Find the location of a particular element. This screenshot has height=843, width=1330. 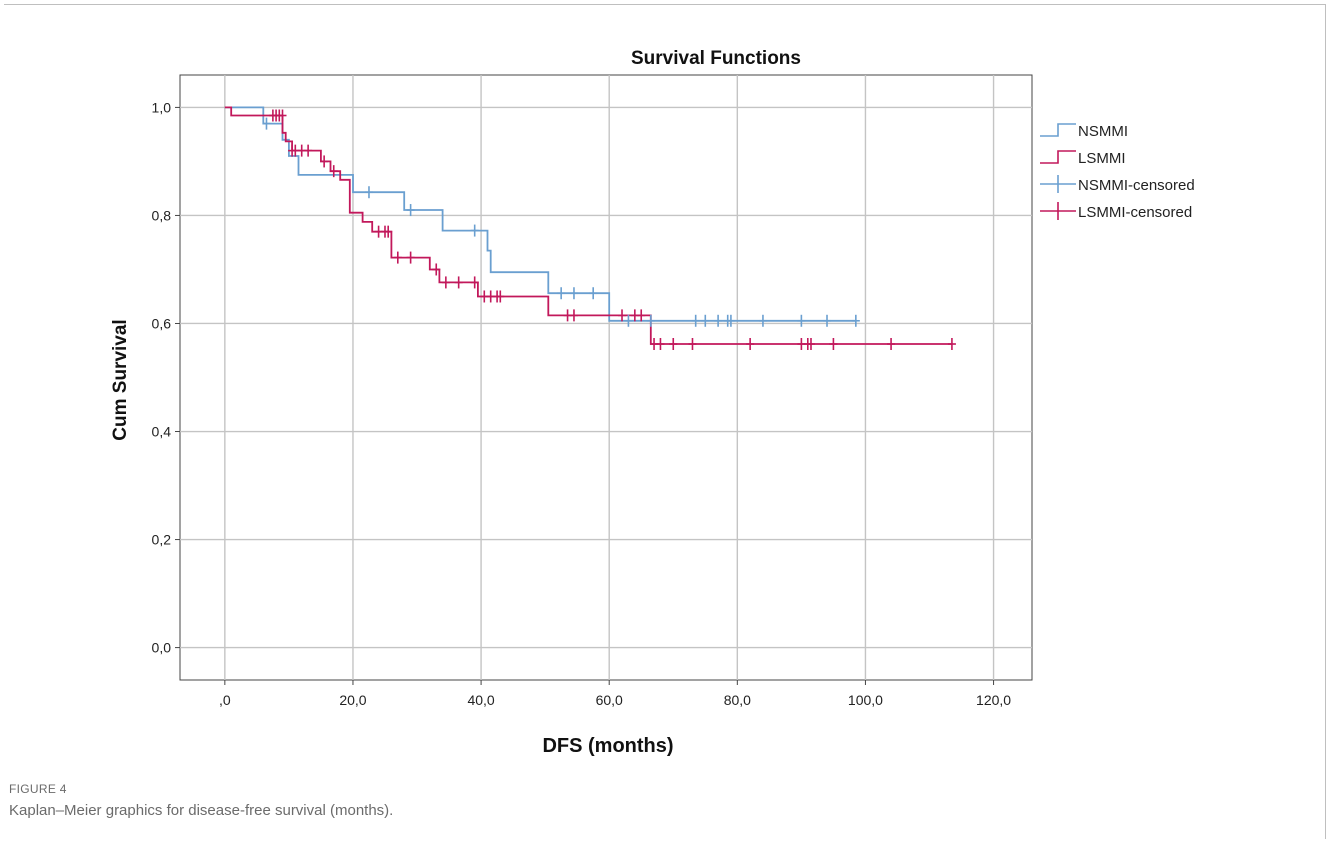

legend-label: LSMMI-censored is located at coordinates (1135, 212).